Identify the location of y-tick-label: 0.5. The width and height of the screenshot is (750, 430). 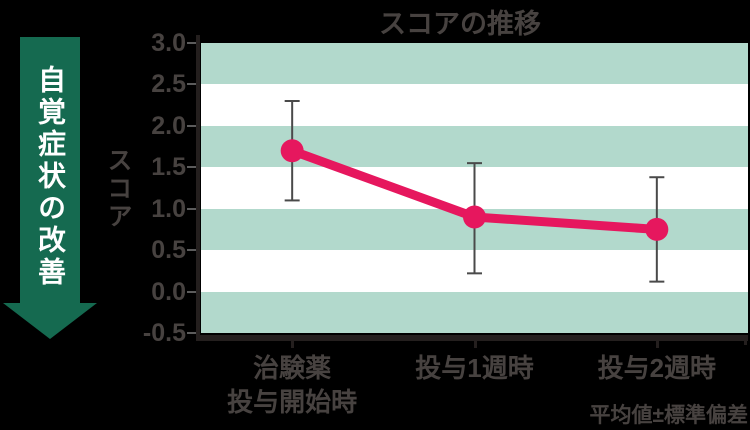
(168, 250).